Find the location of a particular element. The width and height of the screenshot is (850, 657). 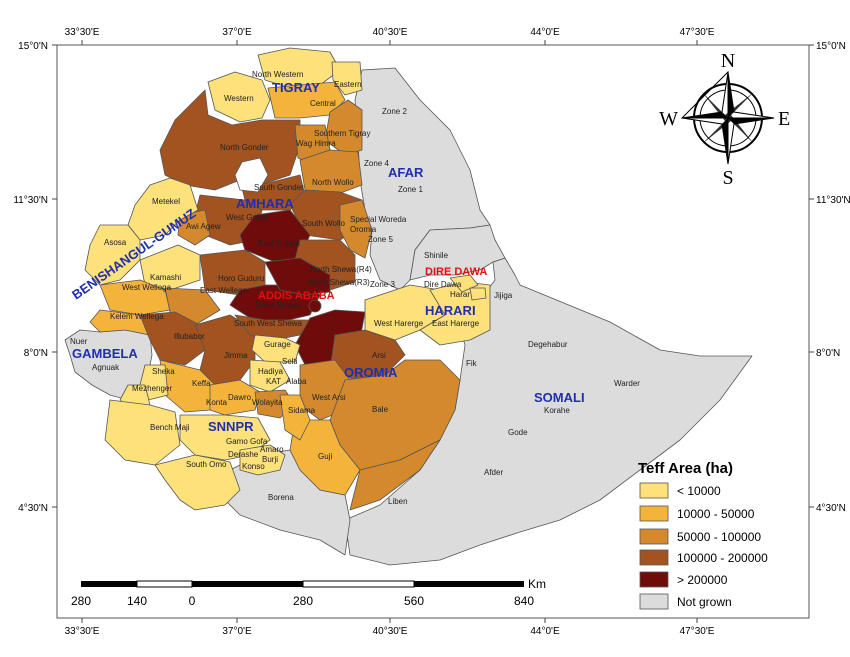

zone-label: Kelem Wellega is located at coordinates (137, 316).